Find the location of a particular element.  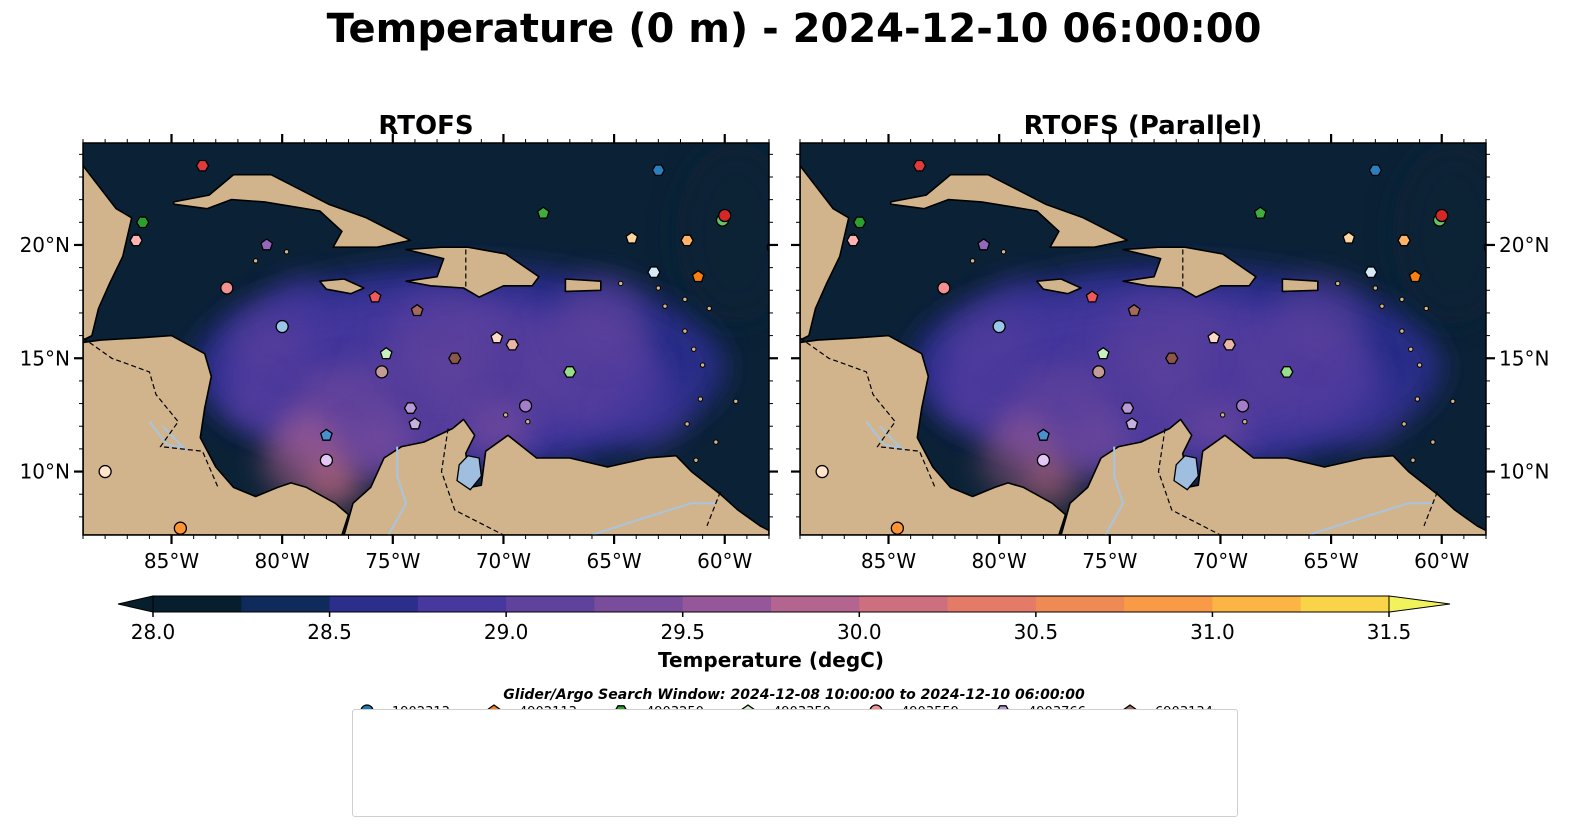

border-line is located at coordinates (1430, 509).